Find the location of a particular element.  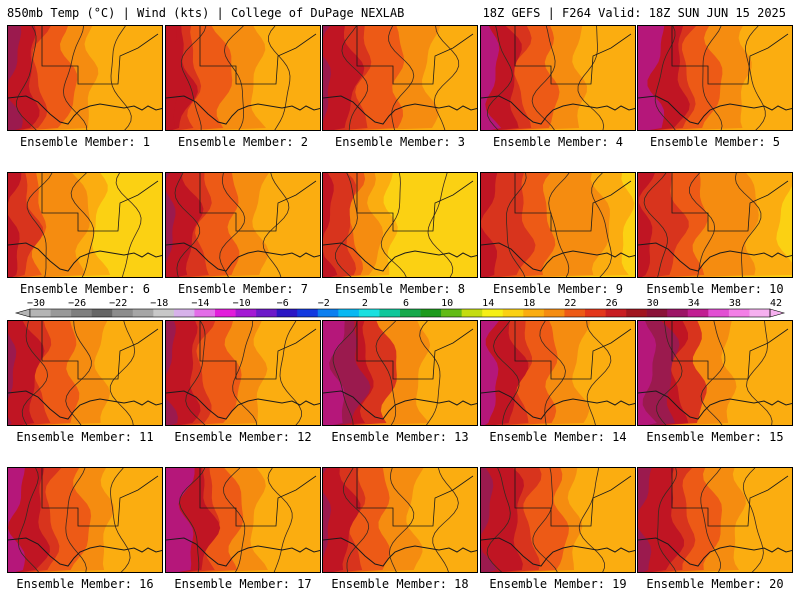

colorbar-tick-label: 30 is located at coordinates (653, 303).